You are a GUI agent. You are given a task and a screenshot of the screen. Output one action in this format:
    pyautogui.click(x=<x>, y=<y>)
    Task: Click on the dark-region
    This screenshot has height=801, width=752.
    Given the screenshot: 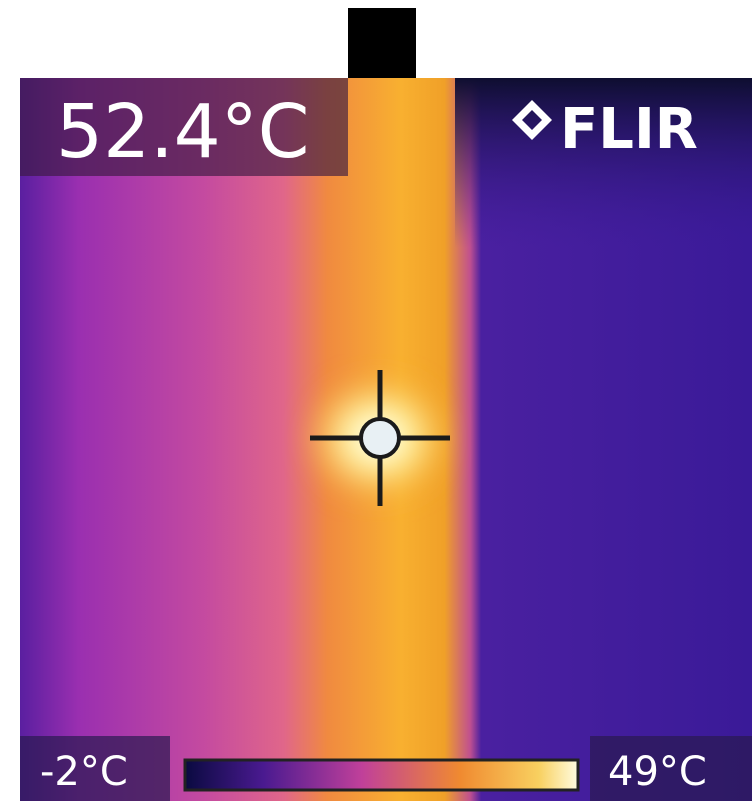 What is the action you would take?
    pyautogui.click(x=603, y=163)
    